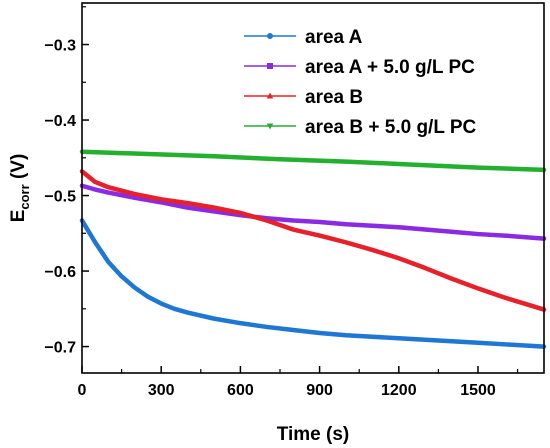 The height and width of the screenshot is (448, 550). What do you see at coordinates (60, 197) in the screenshot?
I see `y-tick-label: −0.5` at bounding box center [60, 197].